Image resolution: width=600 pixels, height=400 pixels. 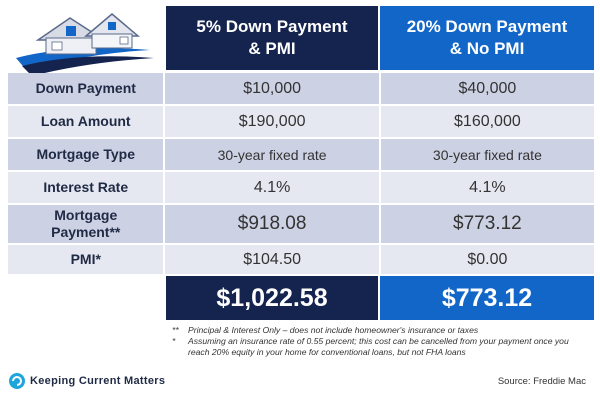 I want to click on source-credit: Source: Freddie Mac, so click(x=541, y=381).